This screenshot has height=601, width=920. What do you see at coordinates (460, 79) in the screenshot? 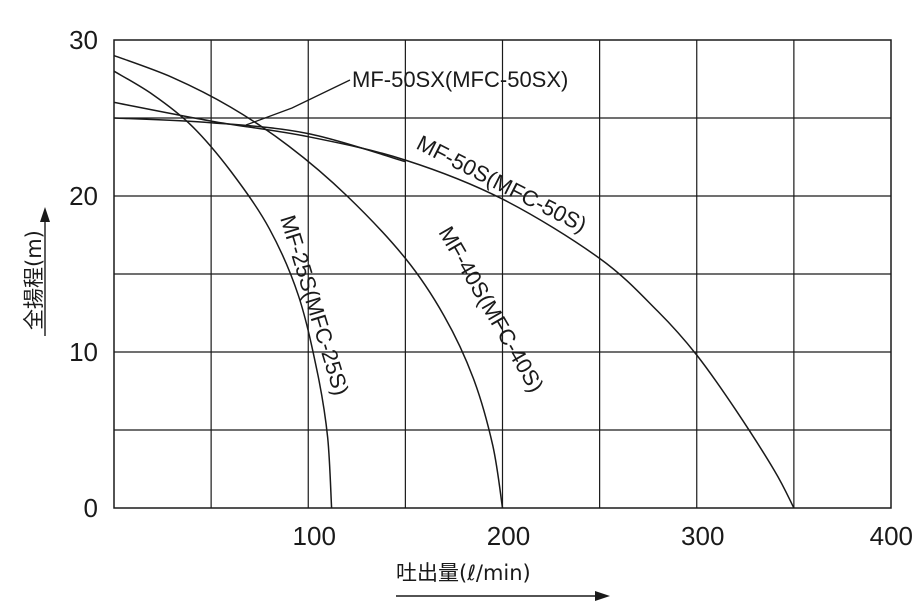
I see `series-label-mf-50sx: MF-50SX(MFC-50SX)` at bounding box center [460, 79].